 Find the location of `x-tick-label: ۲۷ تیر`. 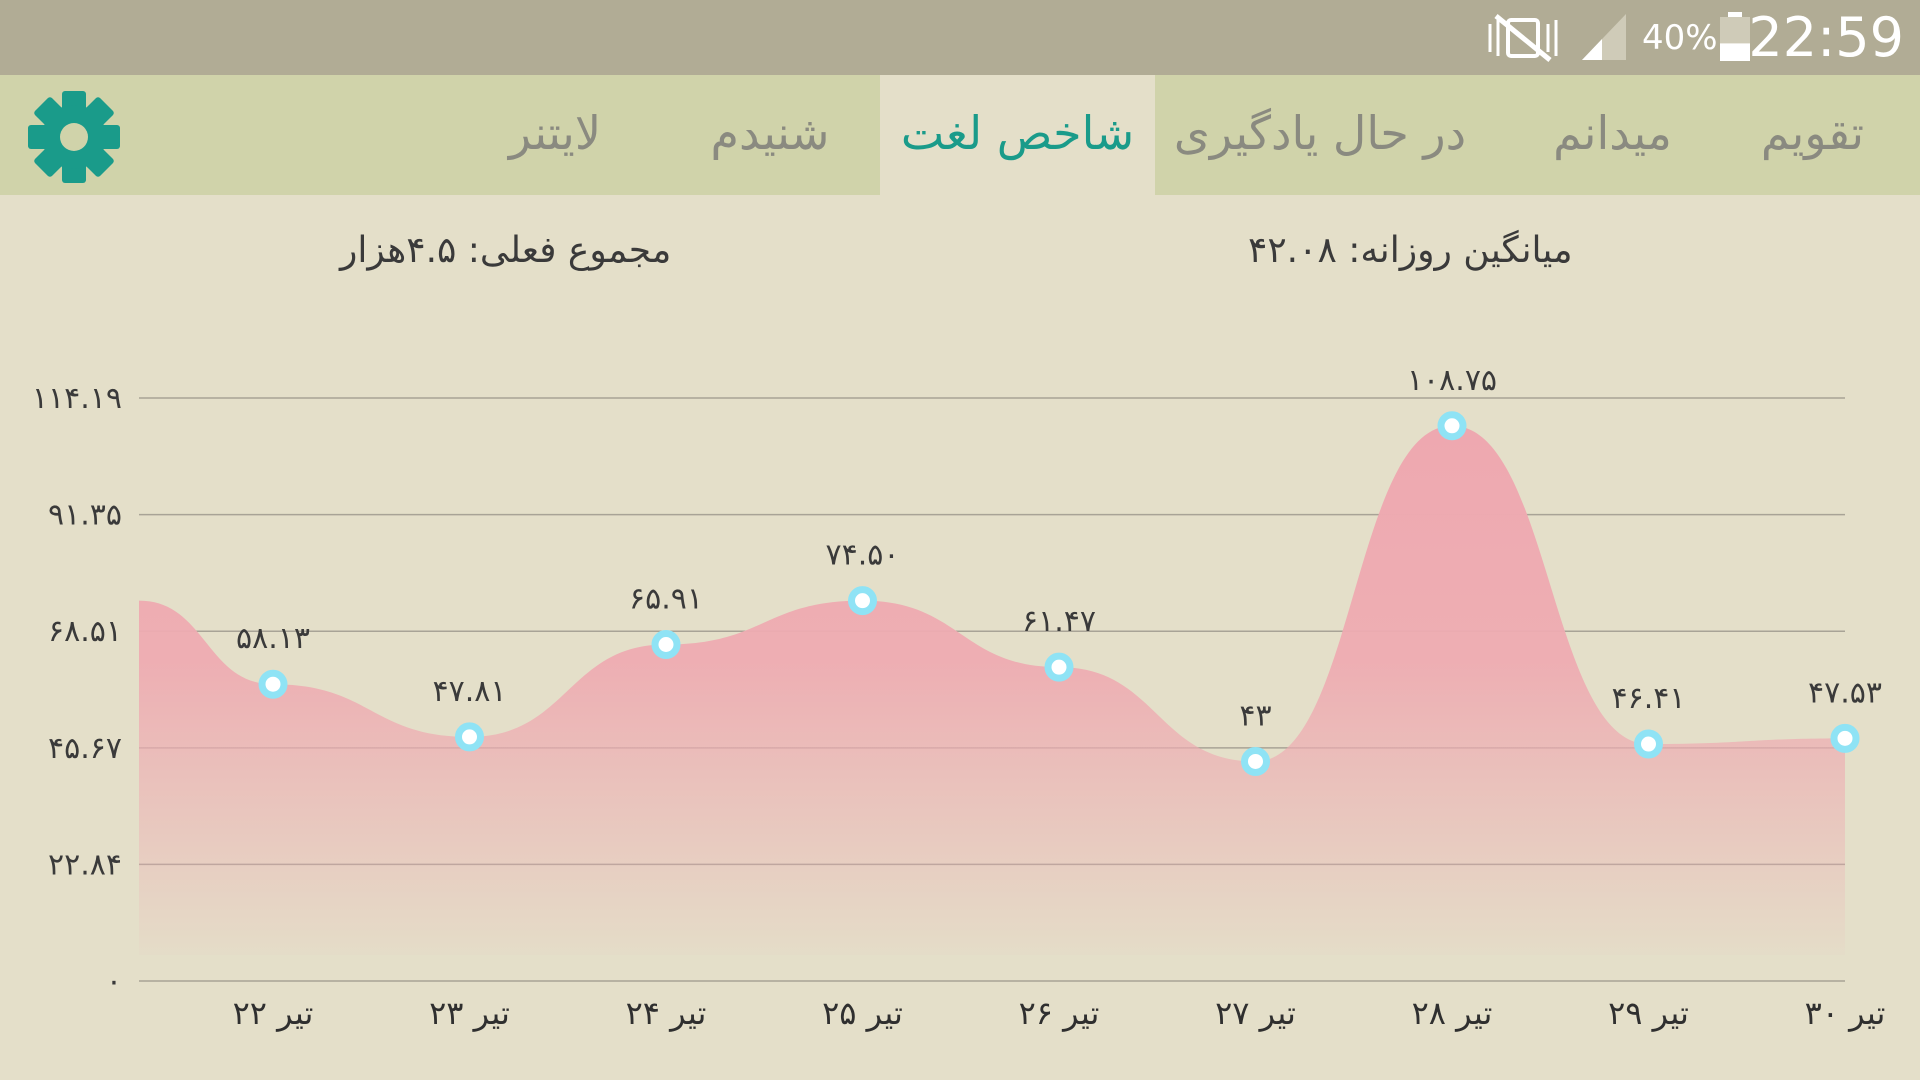

x-tick-label: ۲۷ تیر is located at coordinates (1255, 1013).